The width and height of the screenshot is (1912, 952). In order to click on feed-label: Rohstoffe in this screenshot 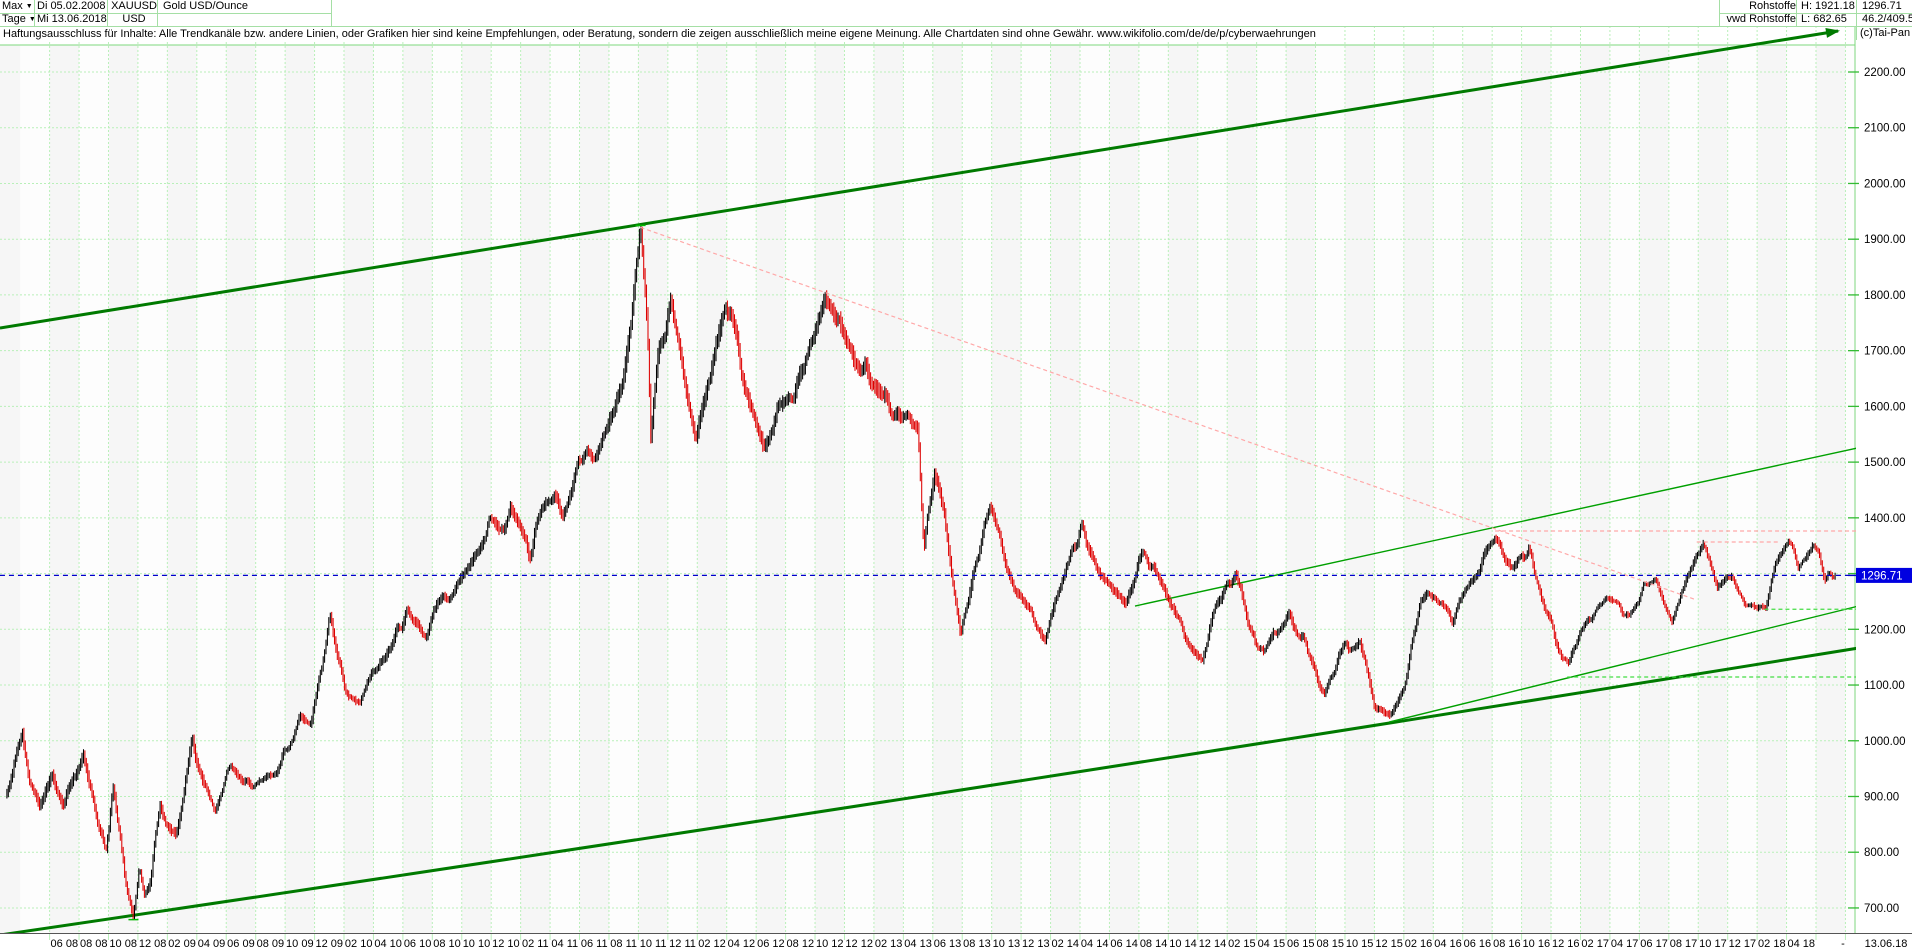, I will do `click(1759, 6)`.